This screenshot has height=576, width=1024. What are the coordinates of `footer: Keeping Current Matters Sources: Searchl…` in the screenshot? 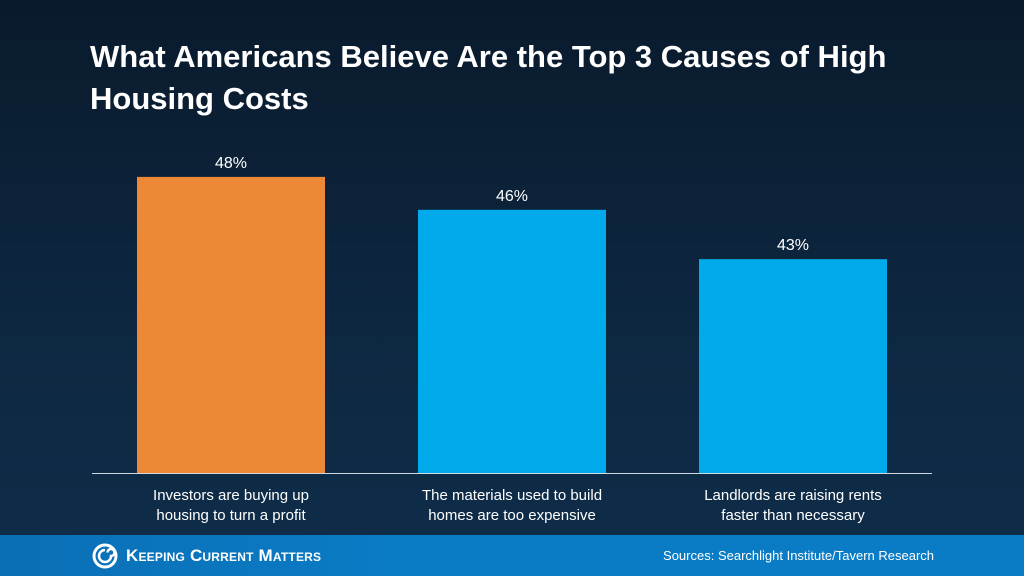 It's located at (512, 555).